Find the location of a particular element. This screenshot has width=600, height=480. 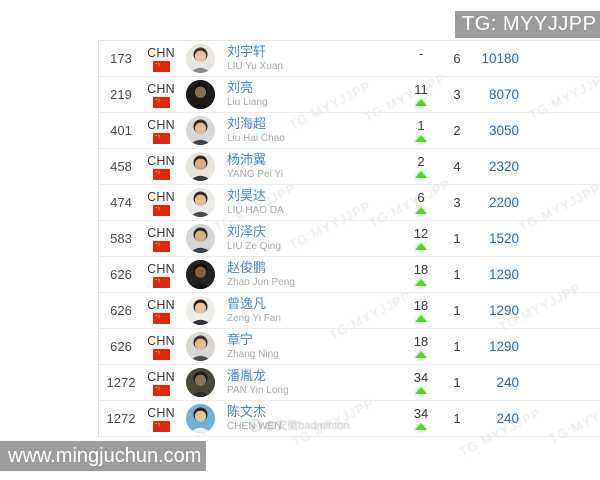

table-row: 1272 CHN 潘胤龙 is located at coordinates (349, 383).